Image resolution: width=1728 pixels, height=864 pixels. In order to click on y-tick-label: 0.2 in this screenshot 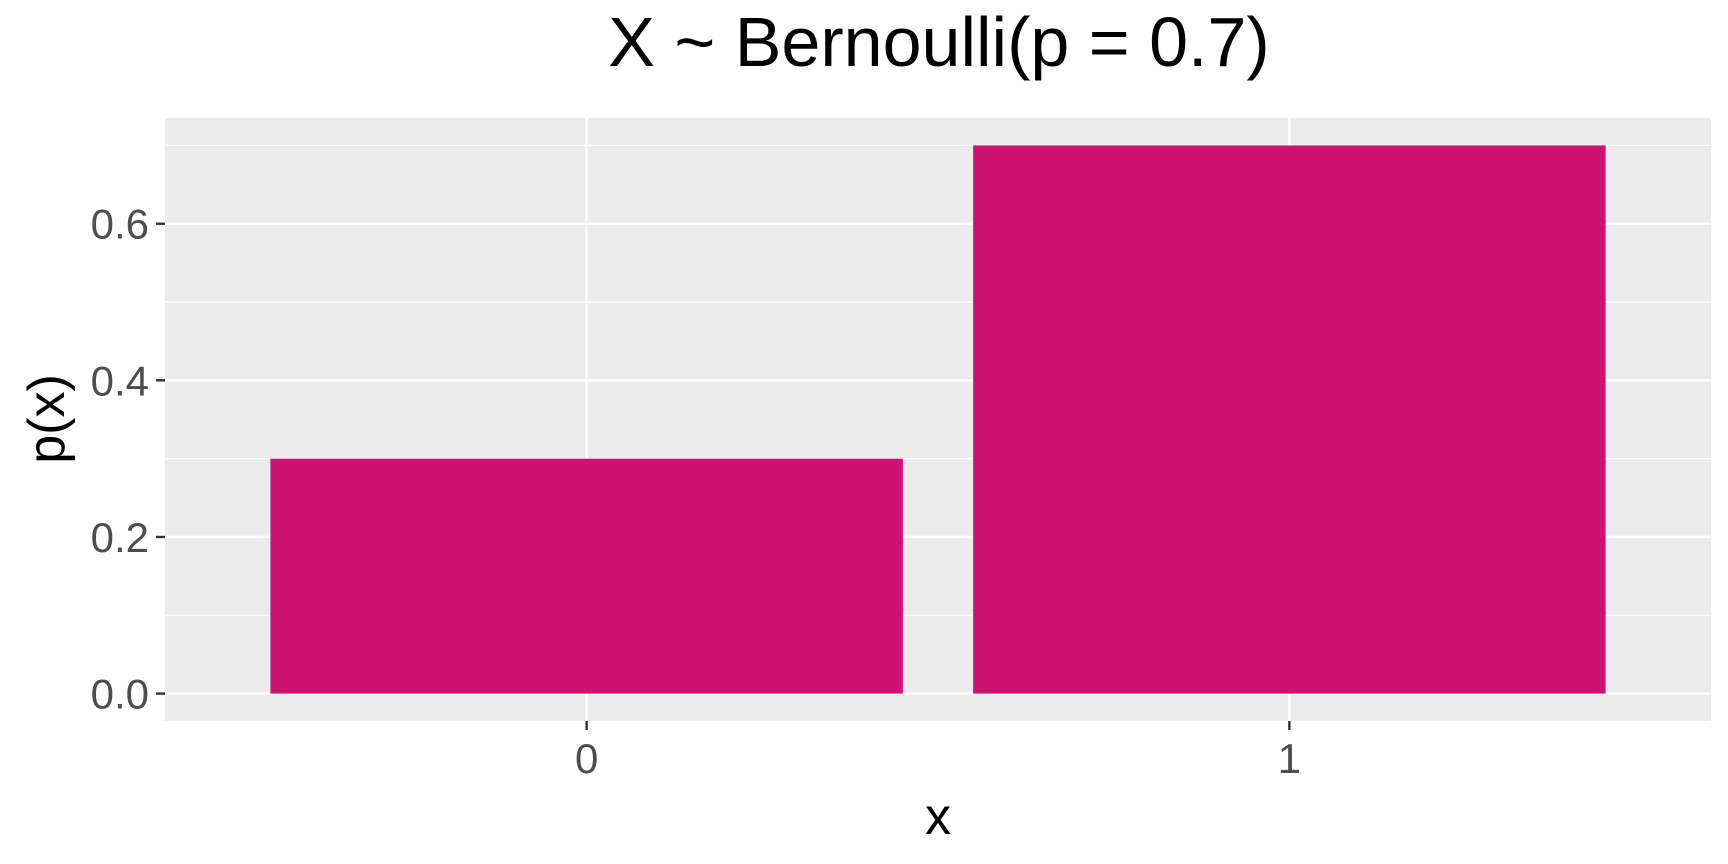, I will do `click(120, 537)`.